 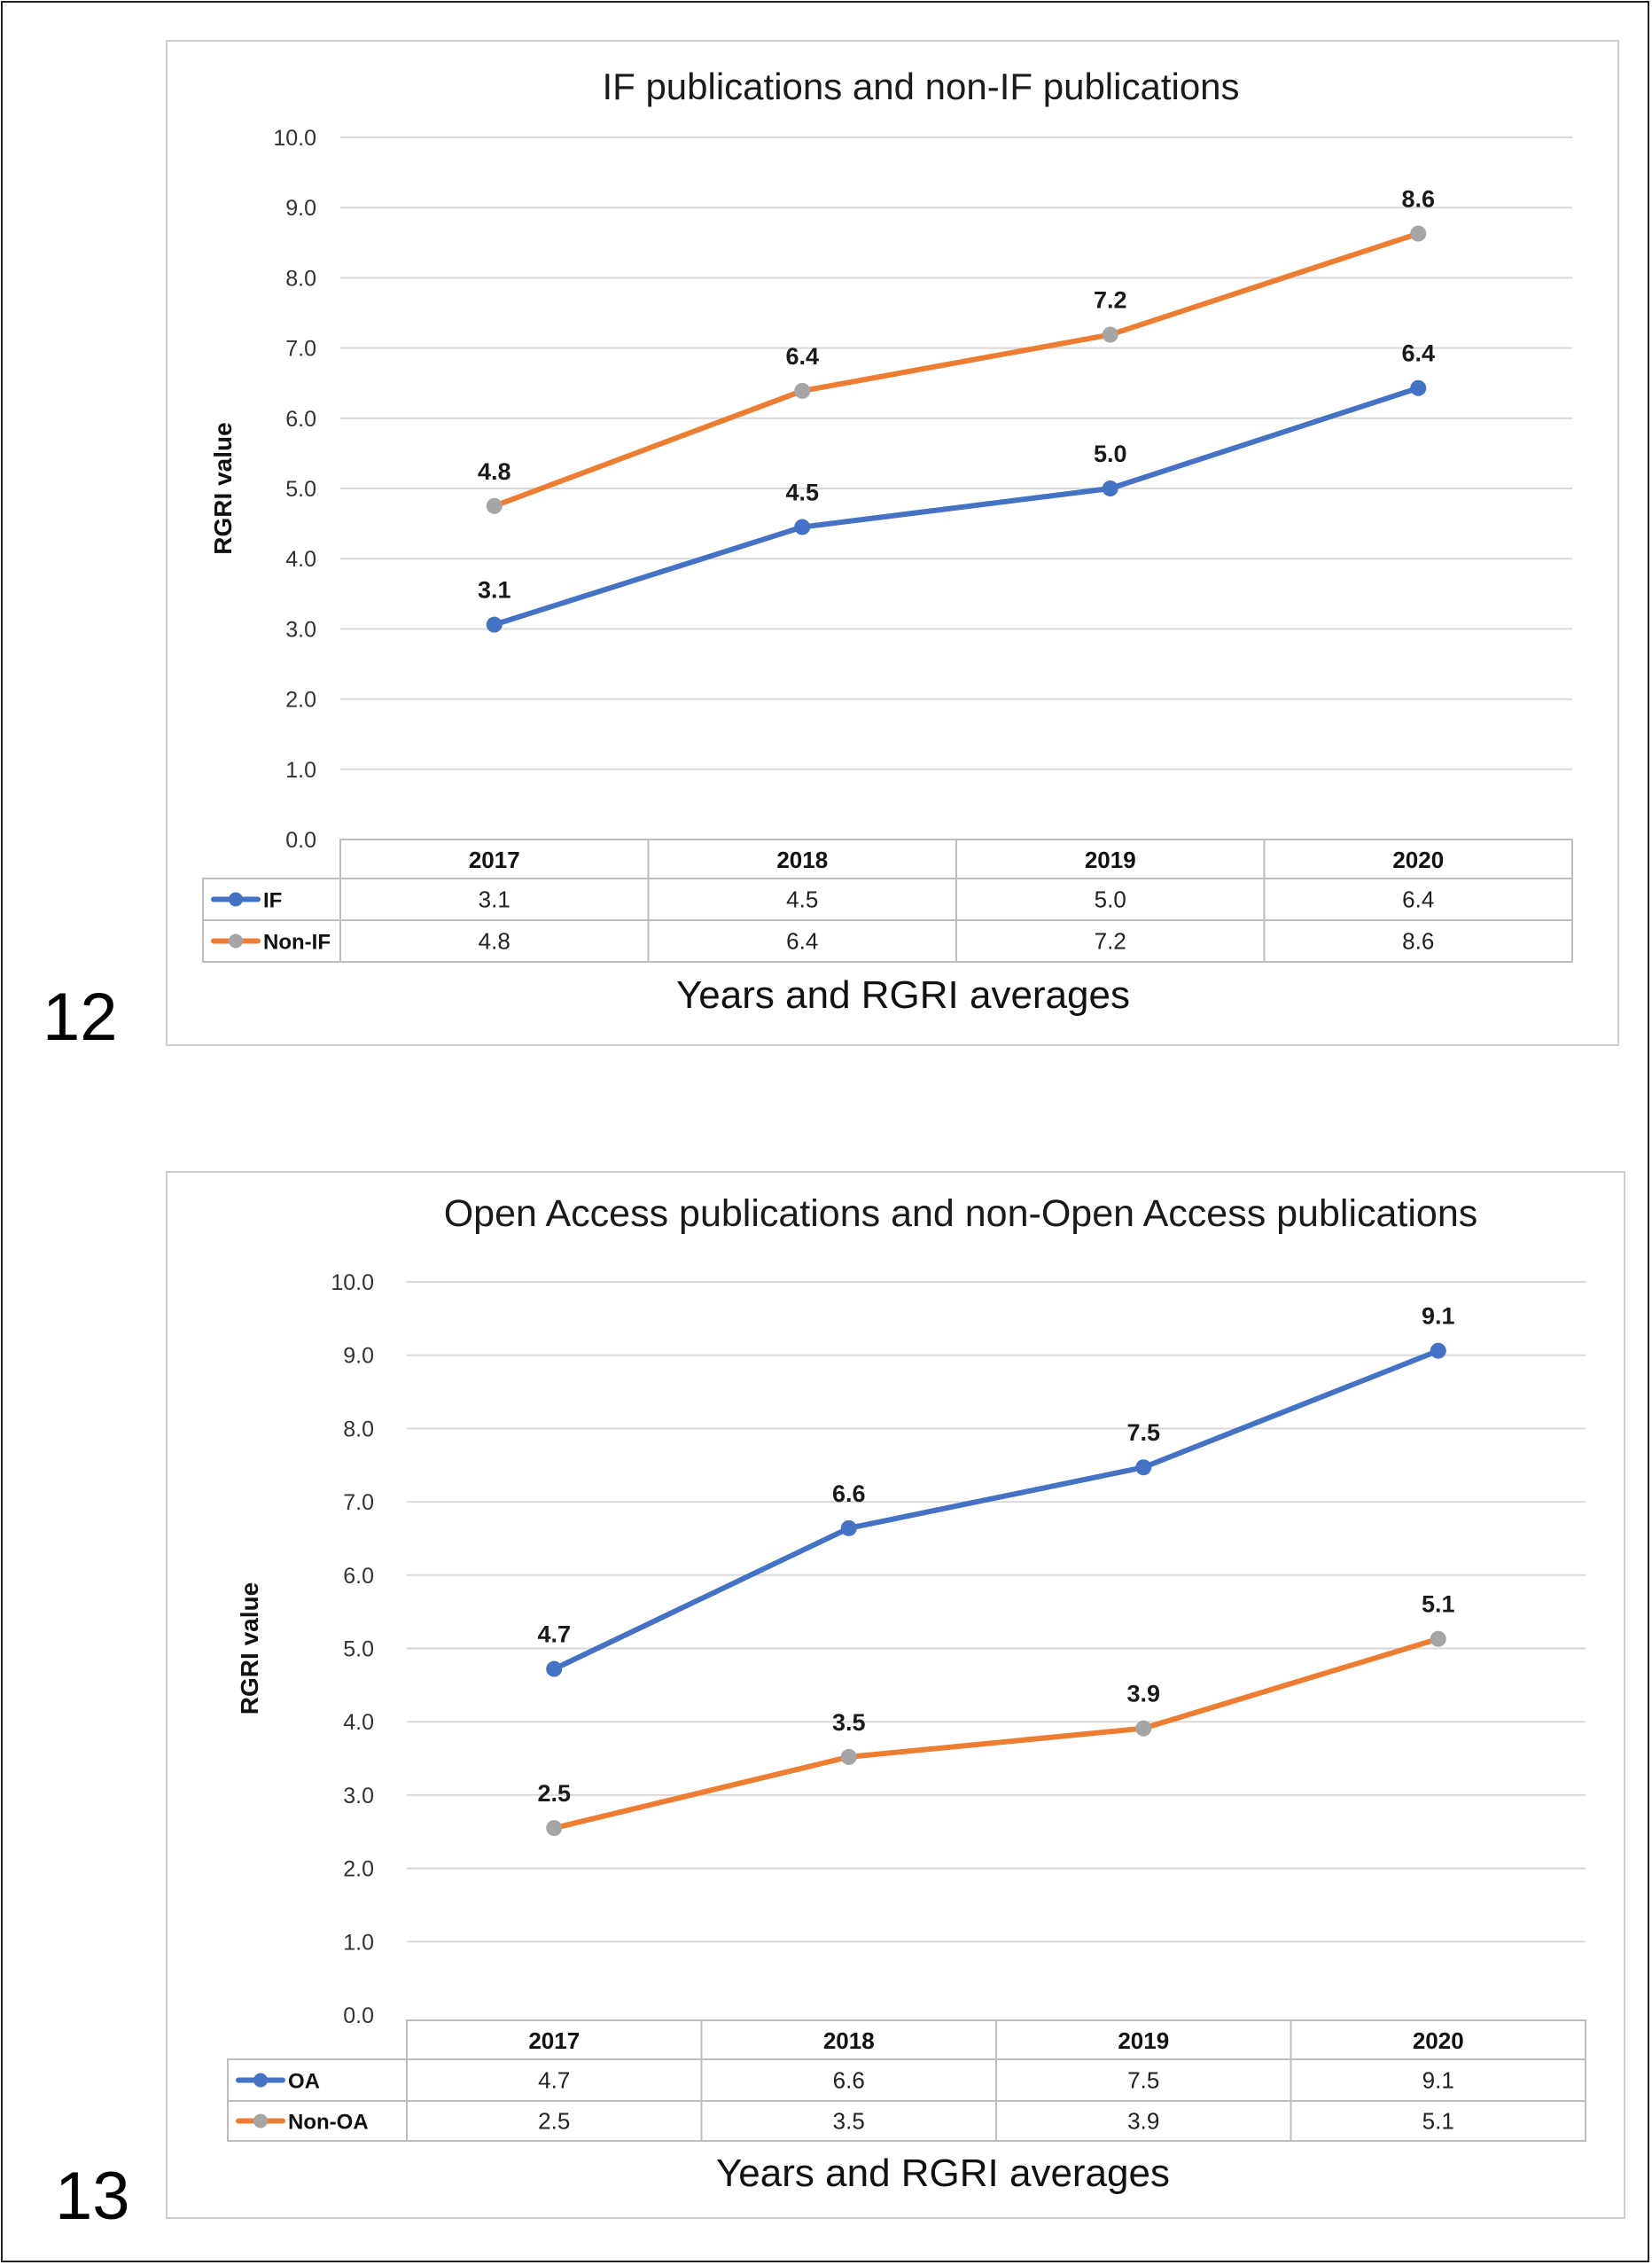 I want to click on legend-entry: OA, so click(x=304, y=2082).